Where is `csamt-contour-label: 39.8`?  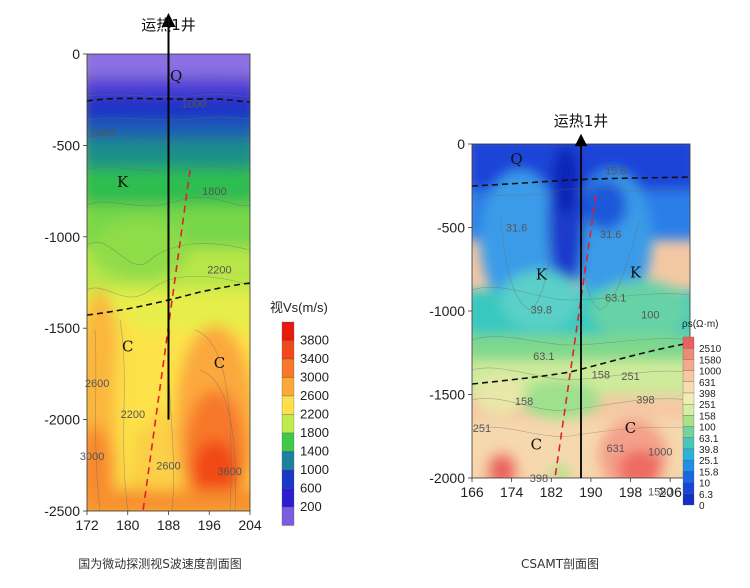 csamt-contour-label: 39.8 is located at coordinates (541, 310).